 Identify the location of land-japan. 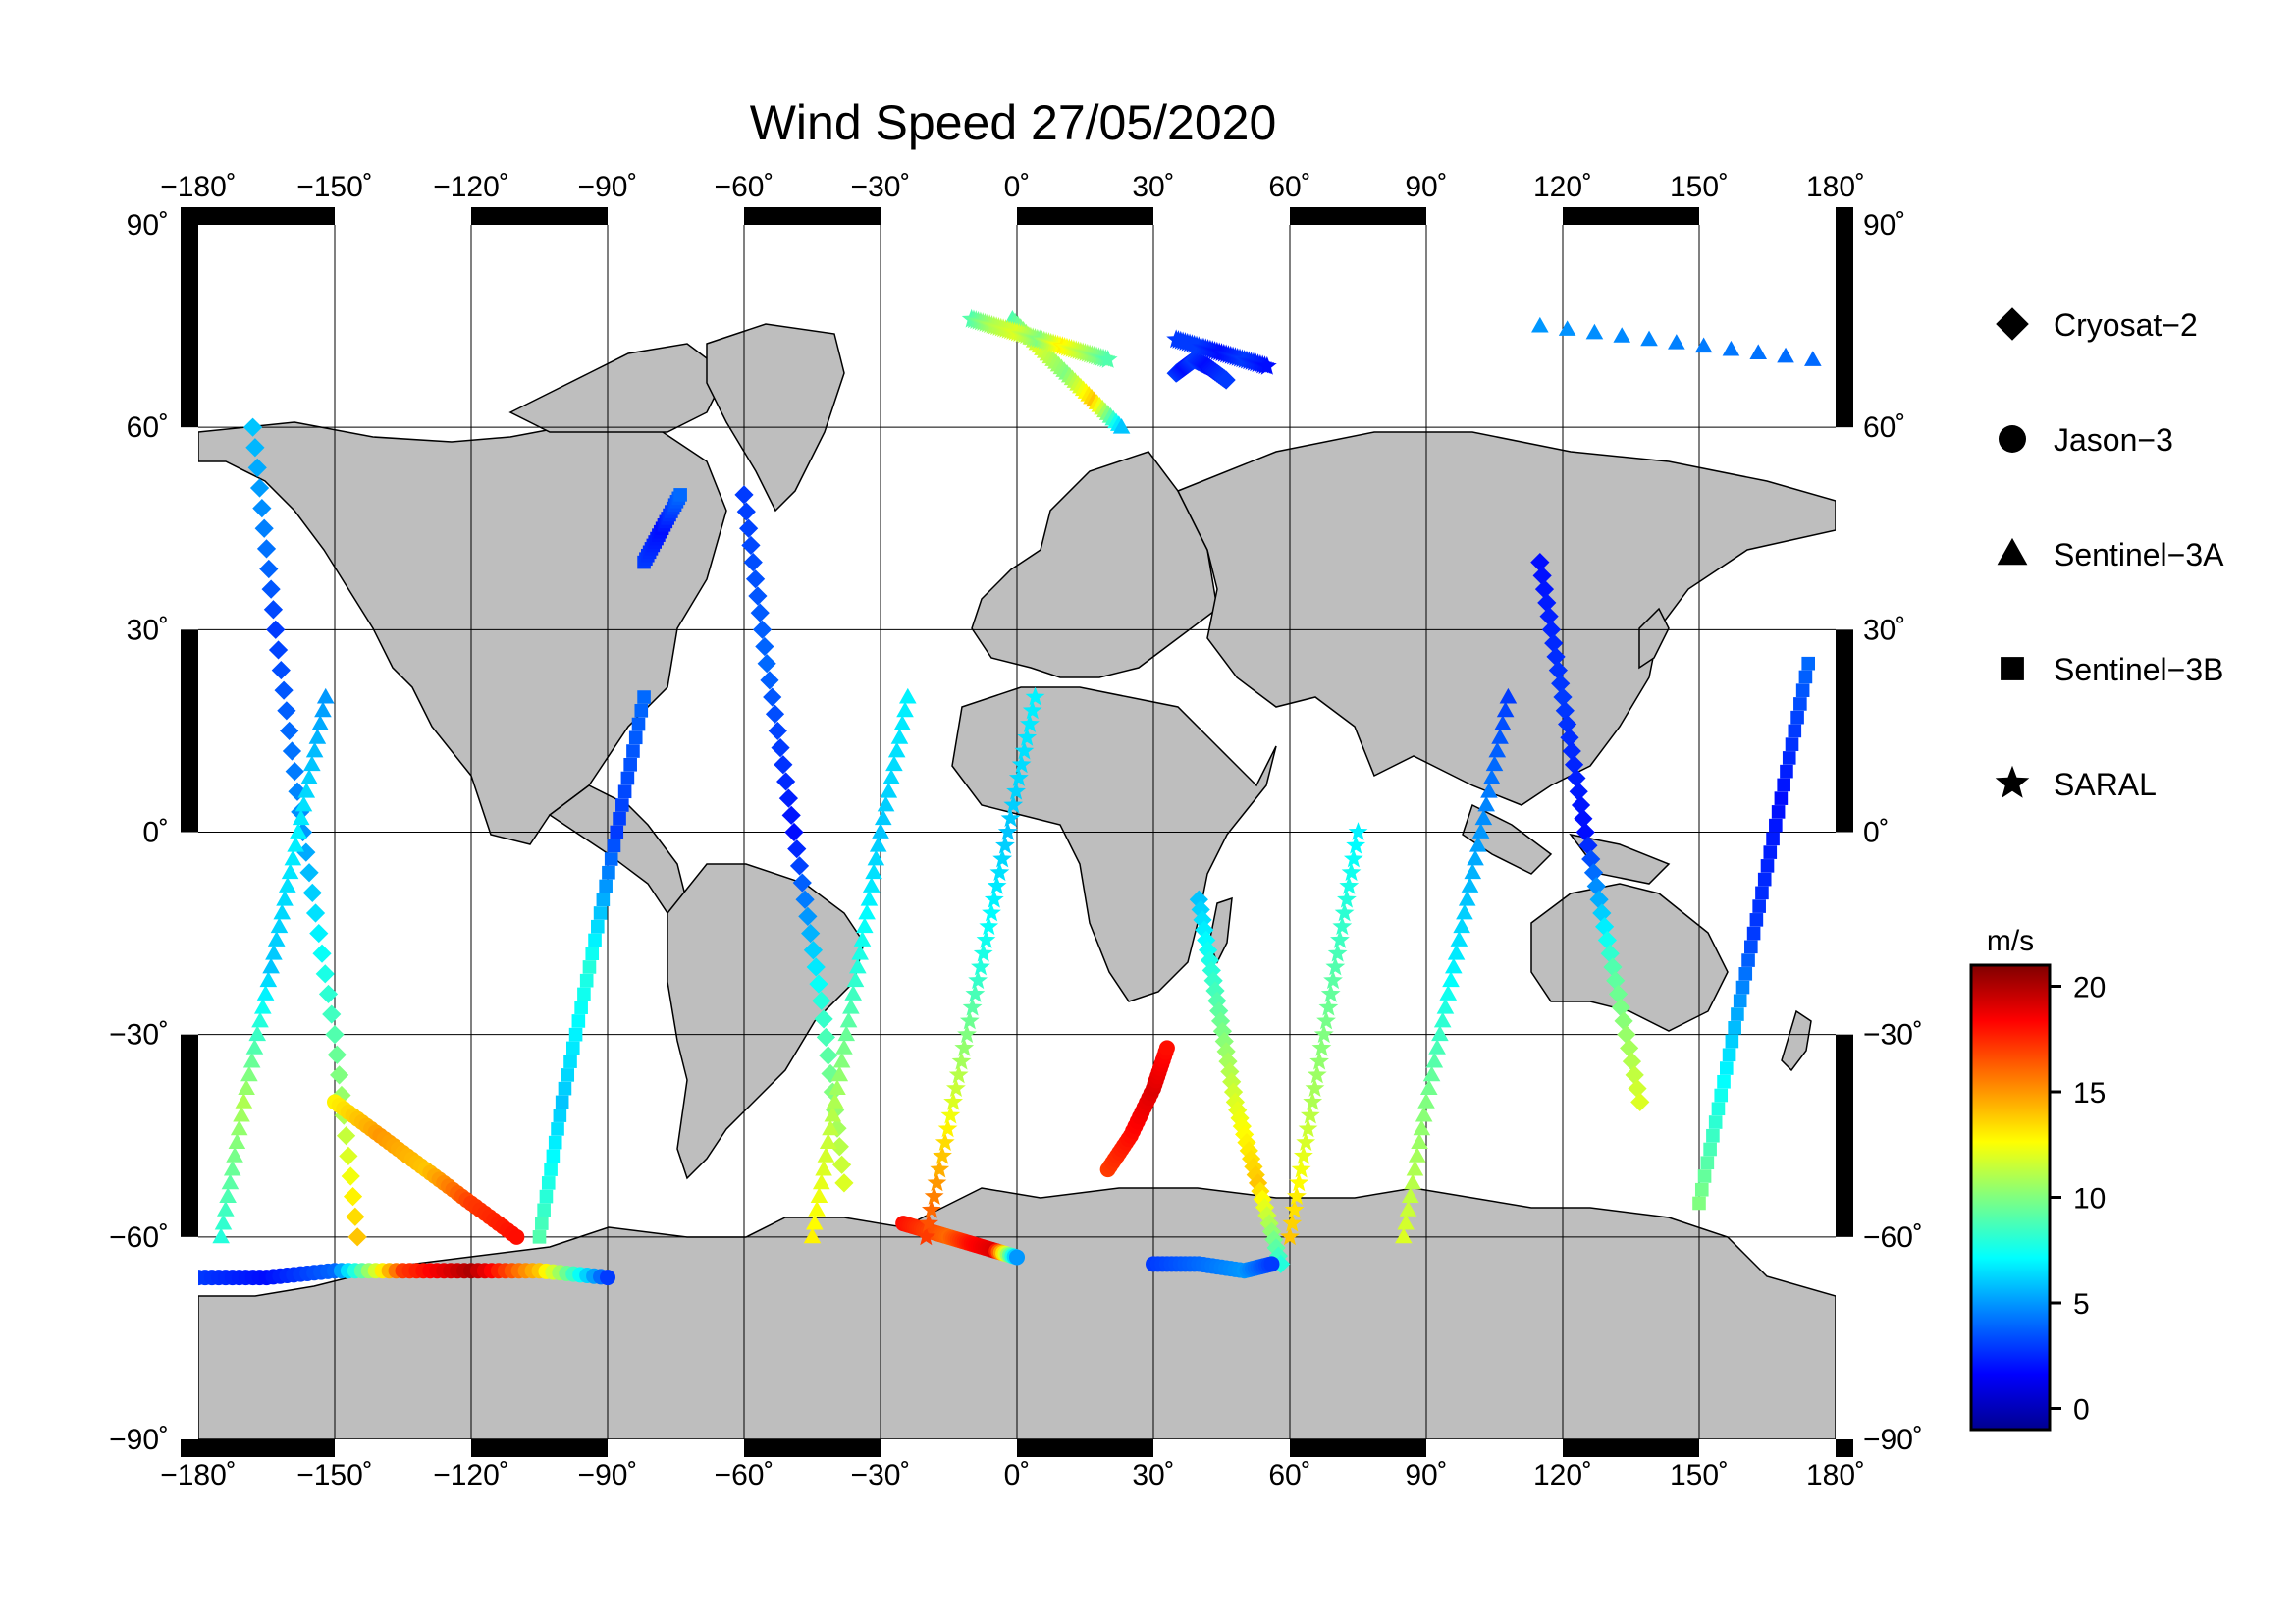
(1654, 638).